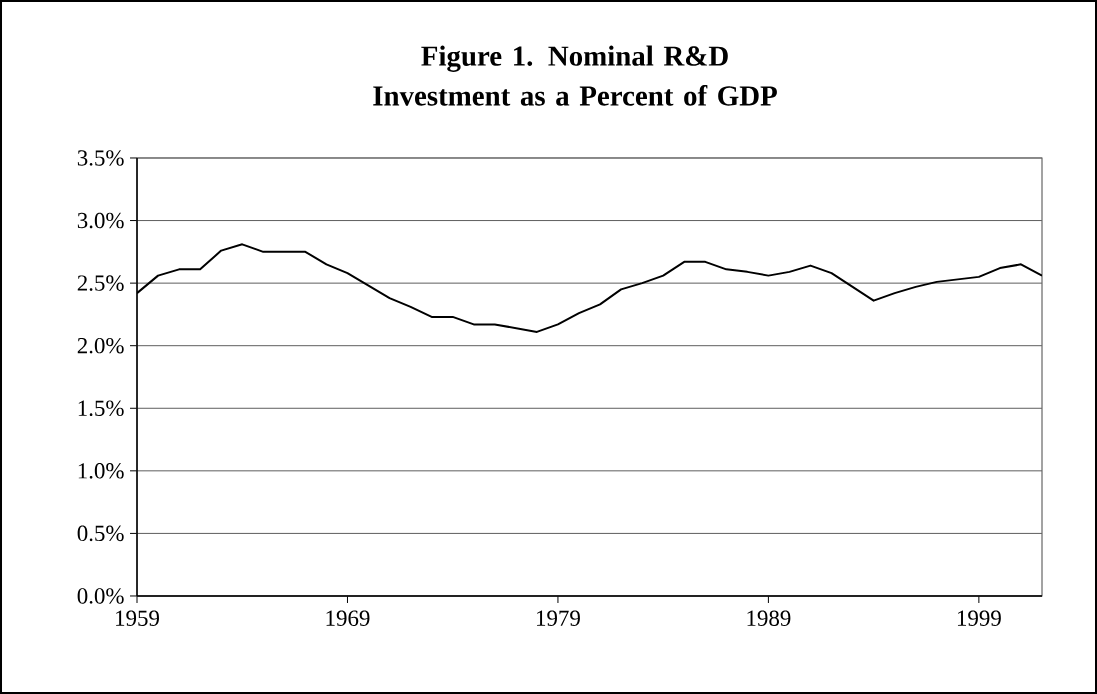 This screenshot has height=694, width=1097. I want to click on y-tick-label: 2.0%, so click(100, 345).